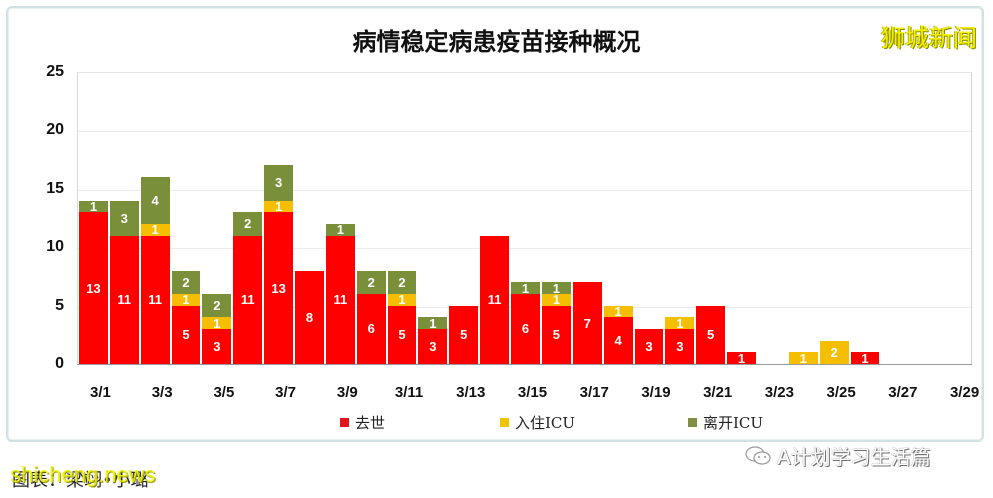 This screenshot has width=993, height=498. I want to click on bar-3-3: 11 1 4, so click(155, 270).